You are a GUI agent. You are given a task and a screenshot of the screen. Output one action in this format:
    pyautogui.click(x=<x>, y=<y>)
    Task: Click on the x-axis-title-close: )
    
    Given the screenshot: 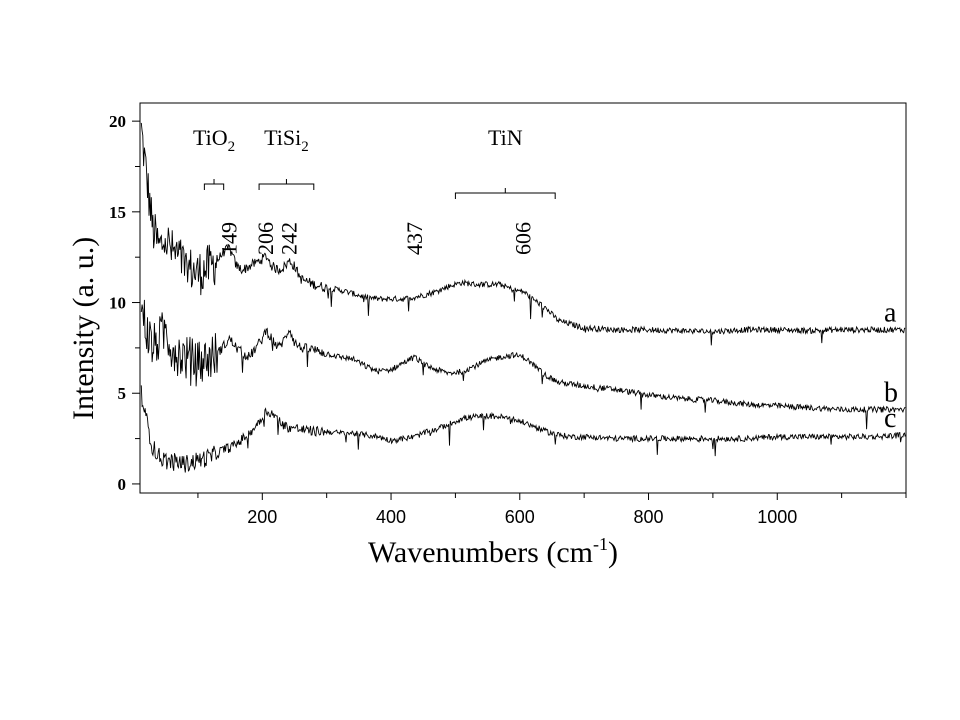 What is the action you would take?
    pyautogui.click(x=613, y=552)
    